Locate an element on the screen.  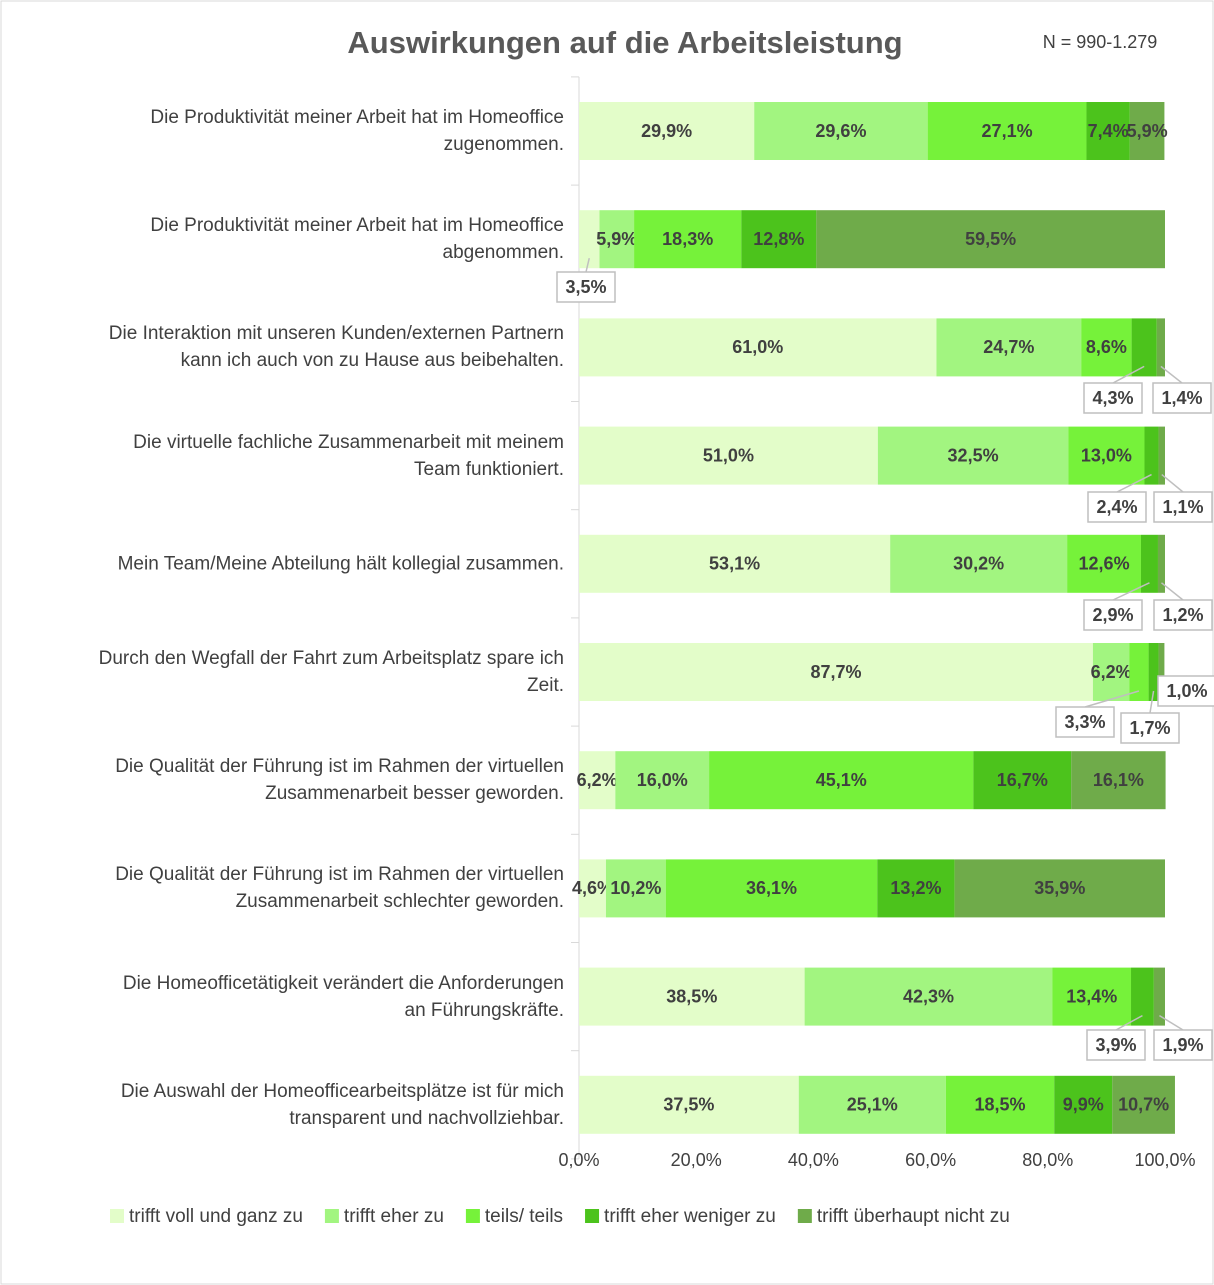
data-label: 3,3% is located at coordinates (1084, 722).